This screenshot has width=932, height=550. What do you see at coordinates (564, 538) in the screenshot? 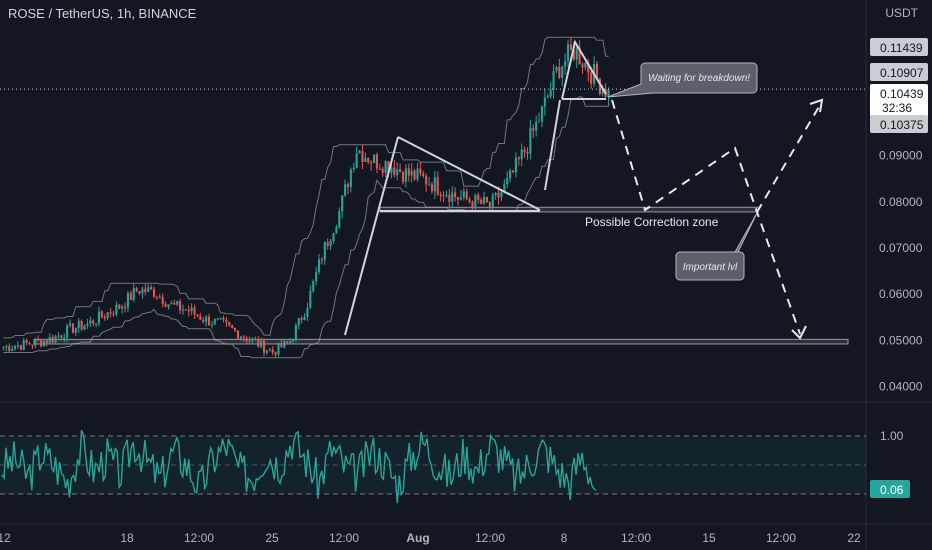
I see `time-tick-label: 8` at bounding box center [564, 538].